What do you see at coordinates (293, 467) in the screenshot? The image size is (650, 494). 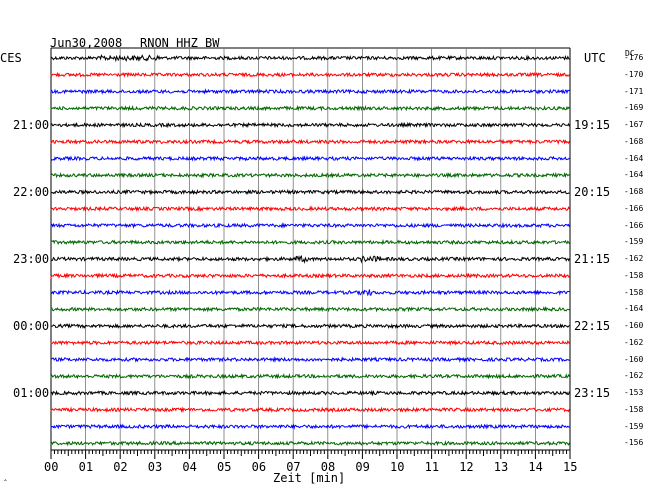 I see `x-tick-label: 07` at bounding box center [293, 467].